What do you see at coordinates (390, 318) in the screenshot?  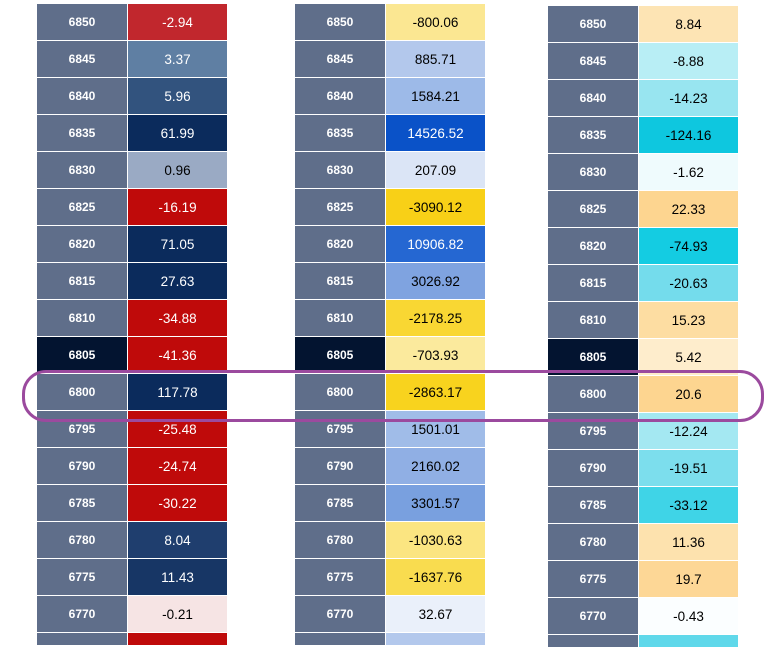 I see `table-row: 6810 -2178.25` at bounding box center [390, 318].